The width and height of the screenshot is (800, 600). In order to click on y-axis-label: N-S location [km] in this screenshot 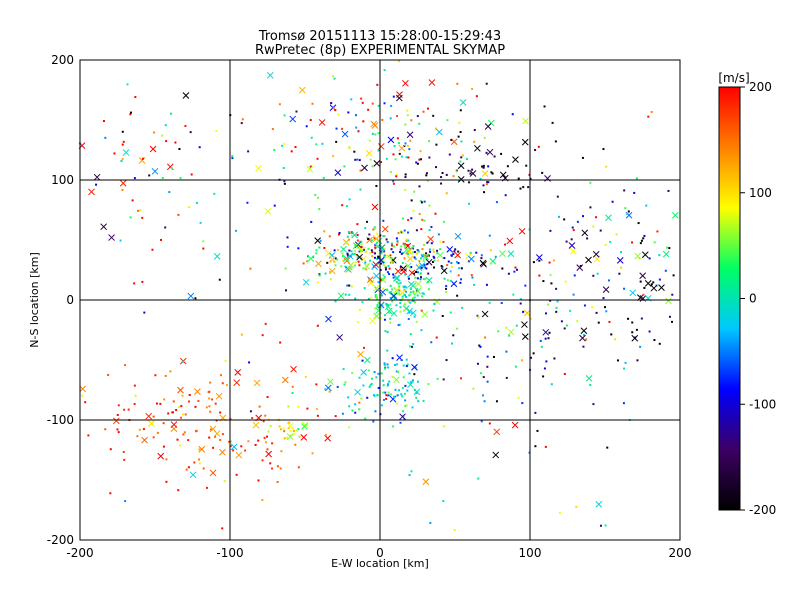, I will do `click(34, 300)`.